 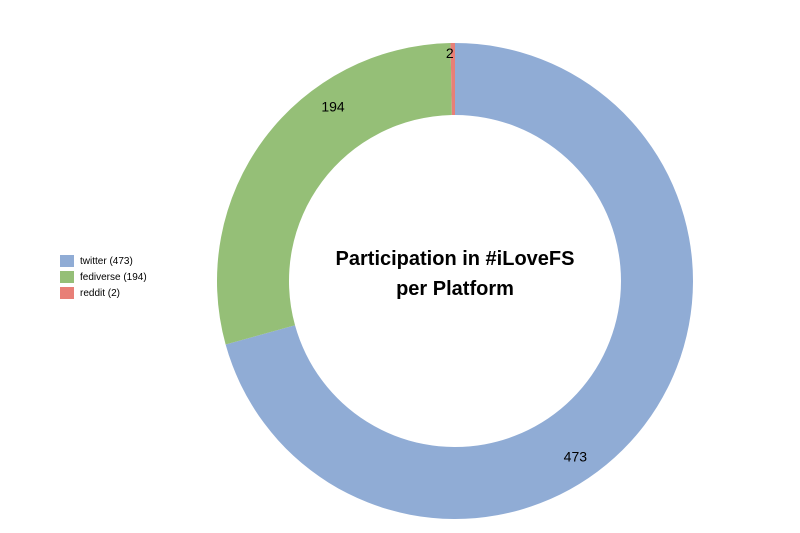 I want to click on legend-item-fediverse: fediverse (194), so click(x=103, y=277).